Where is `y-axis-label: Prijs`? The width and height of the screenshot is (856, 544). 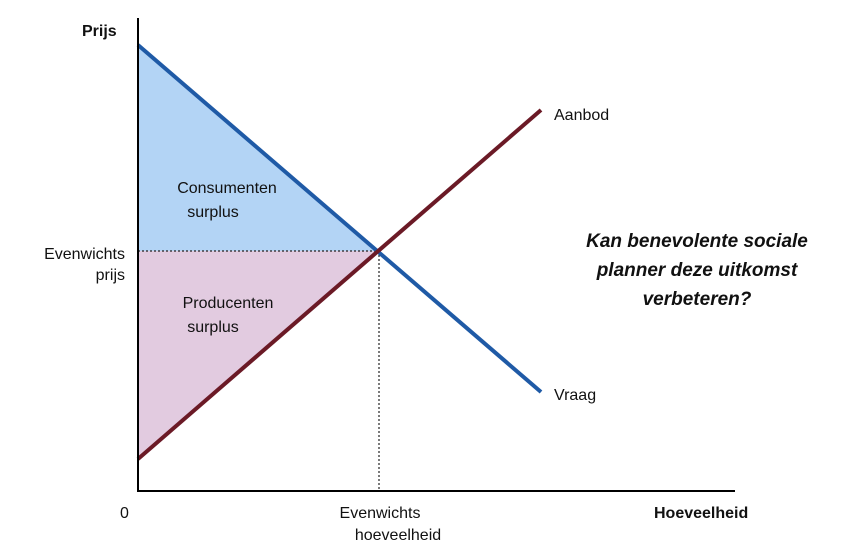
y-axis-label: Prijs is located at coordinates (99, 31).